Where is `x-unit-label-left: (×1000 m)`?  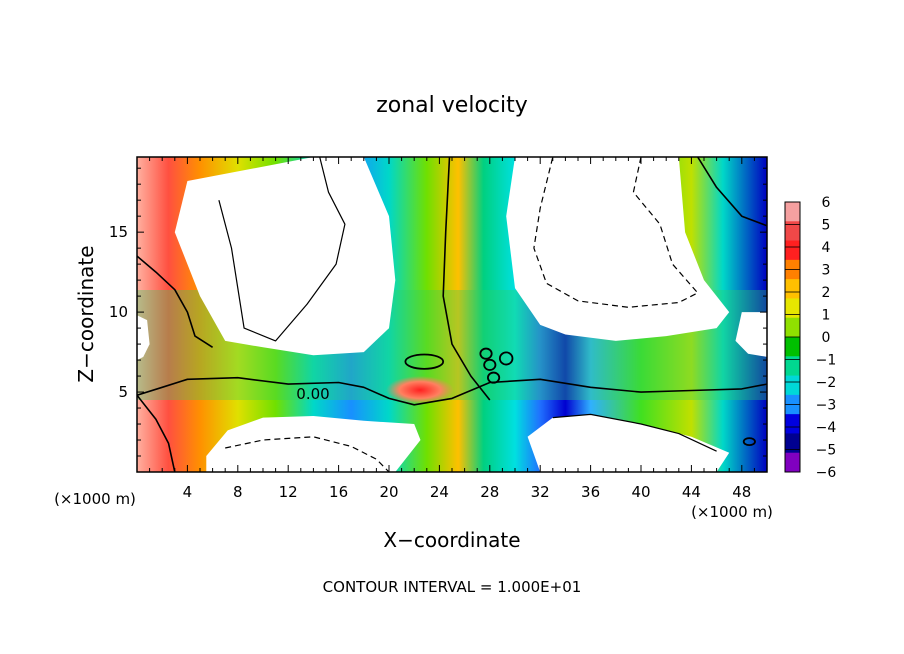 x-unit-label-left: (×1000 m) is located at coordinates (95, 499).